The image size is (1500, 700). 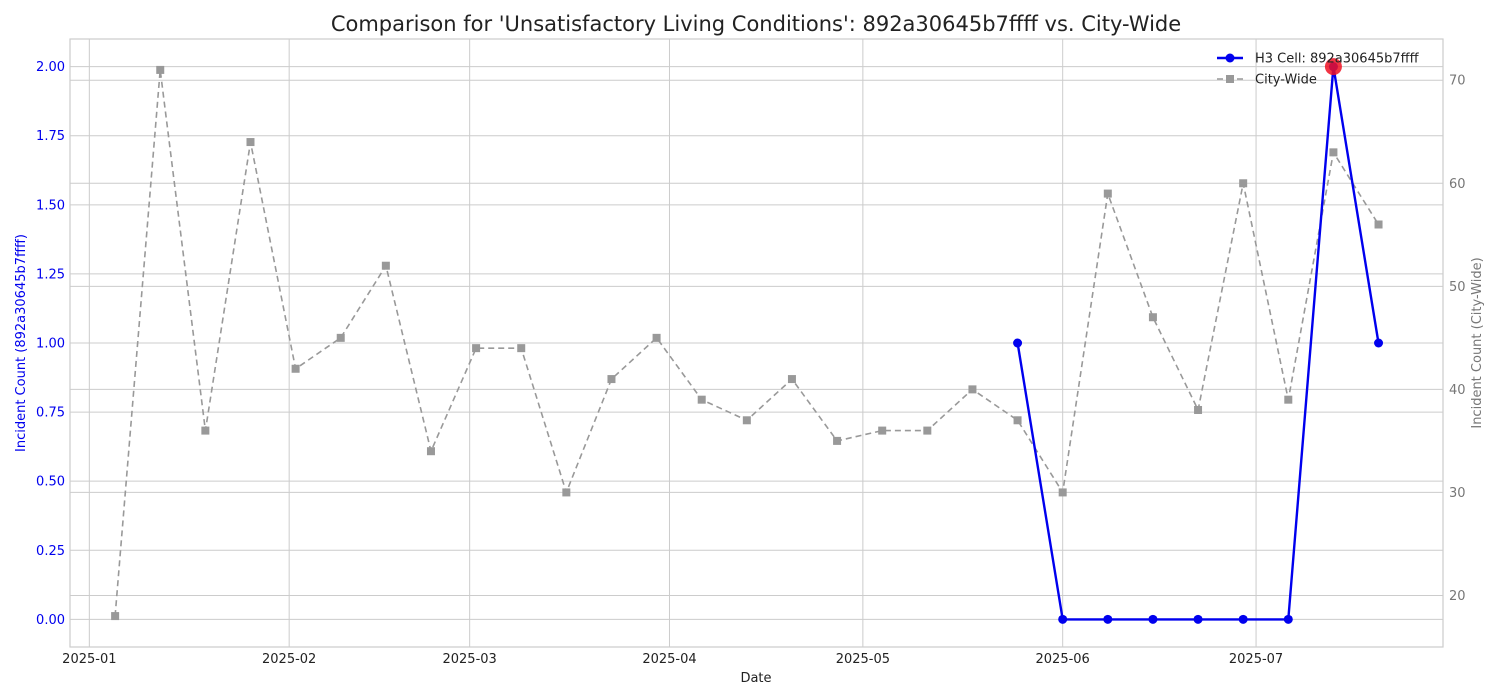 What do you see at coordinates (1286, 80) in the screenshot?
I see `legend-label: City-Wide` at bounding box center [1286, 80].